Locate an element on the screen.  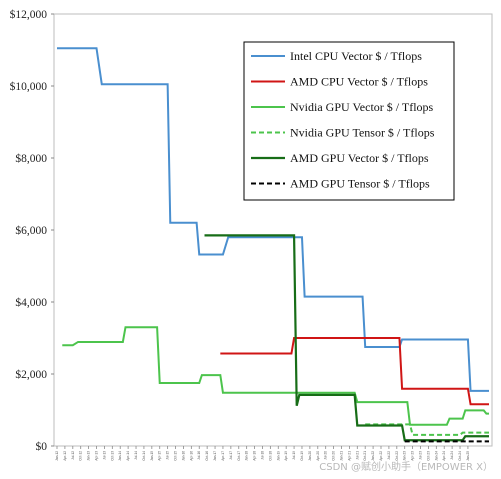
watermark-text: CSDN @赋创小助手（EMPOWER X） is located at coordinates (406, 467).